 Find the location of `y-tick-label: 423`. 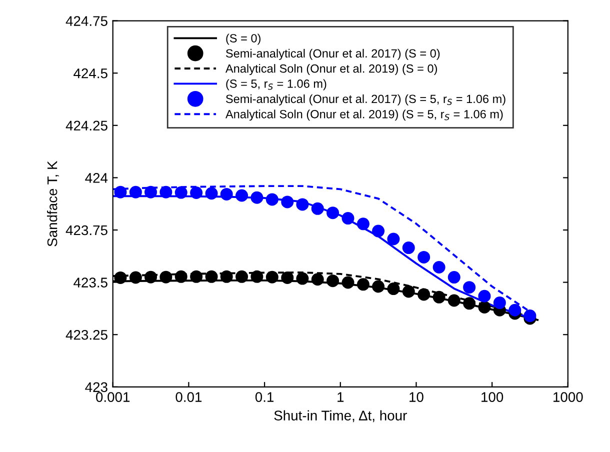

y-tick-label: 423 is located at coordinates (96, 387).